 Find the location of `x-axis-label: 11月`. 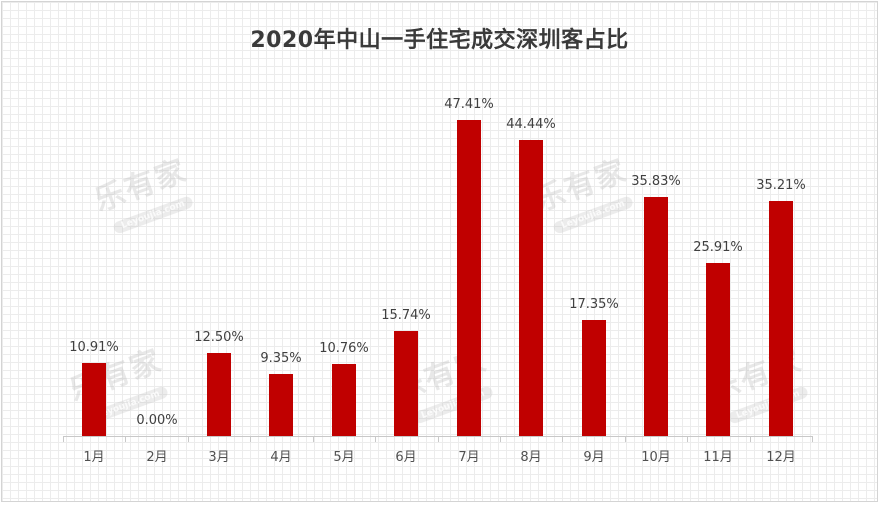

x-axis-label: 11月 is located at coordinates (718, 457).